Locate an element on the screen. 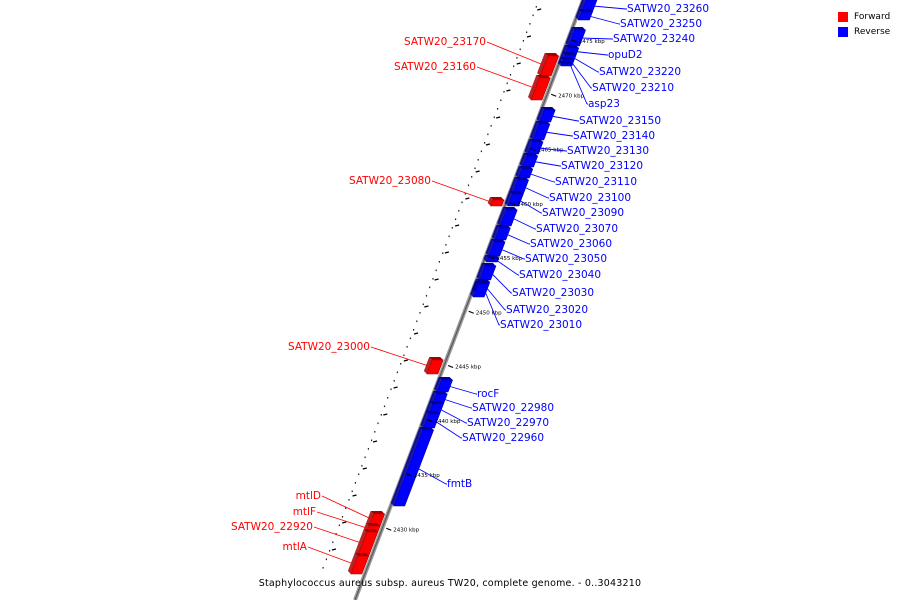  gene-label: mtlF is located at coordinates (304, 512).